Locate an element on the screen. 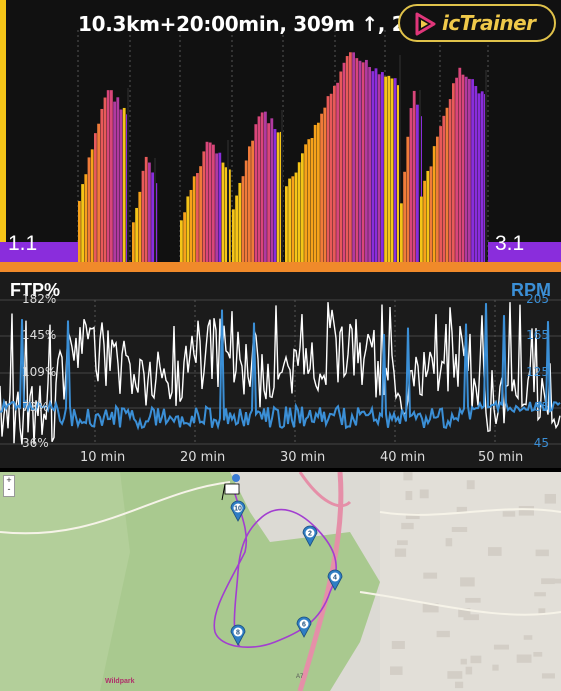 This screenshot has width=561, height=691. rpm-tick: 125 is located at coordinates (537, 372).